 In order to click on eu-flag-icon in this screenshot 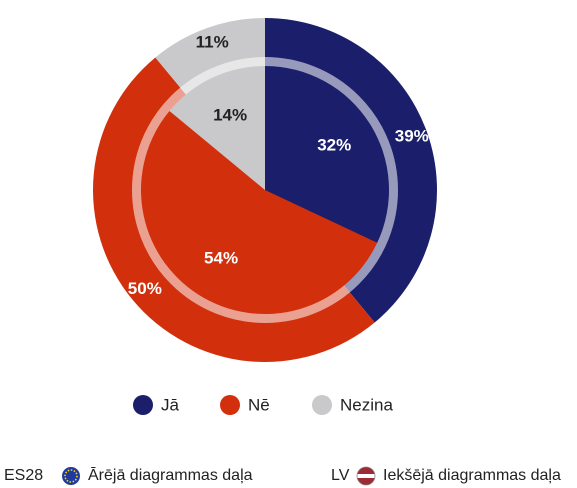, I will do `click(71, 476)`.